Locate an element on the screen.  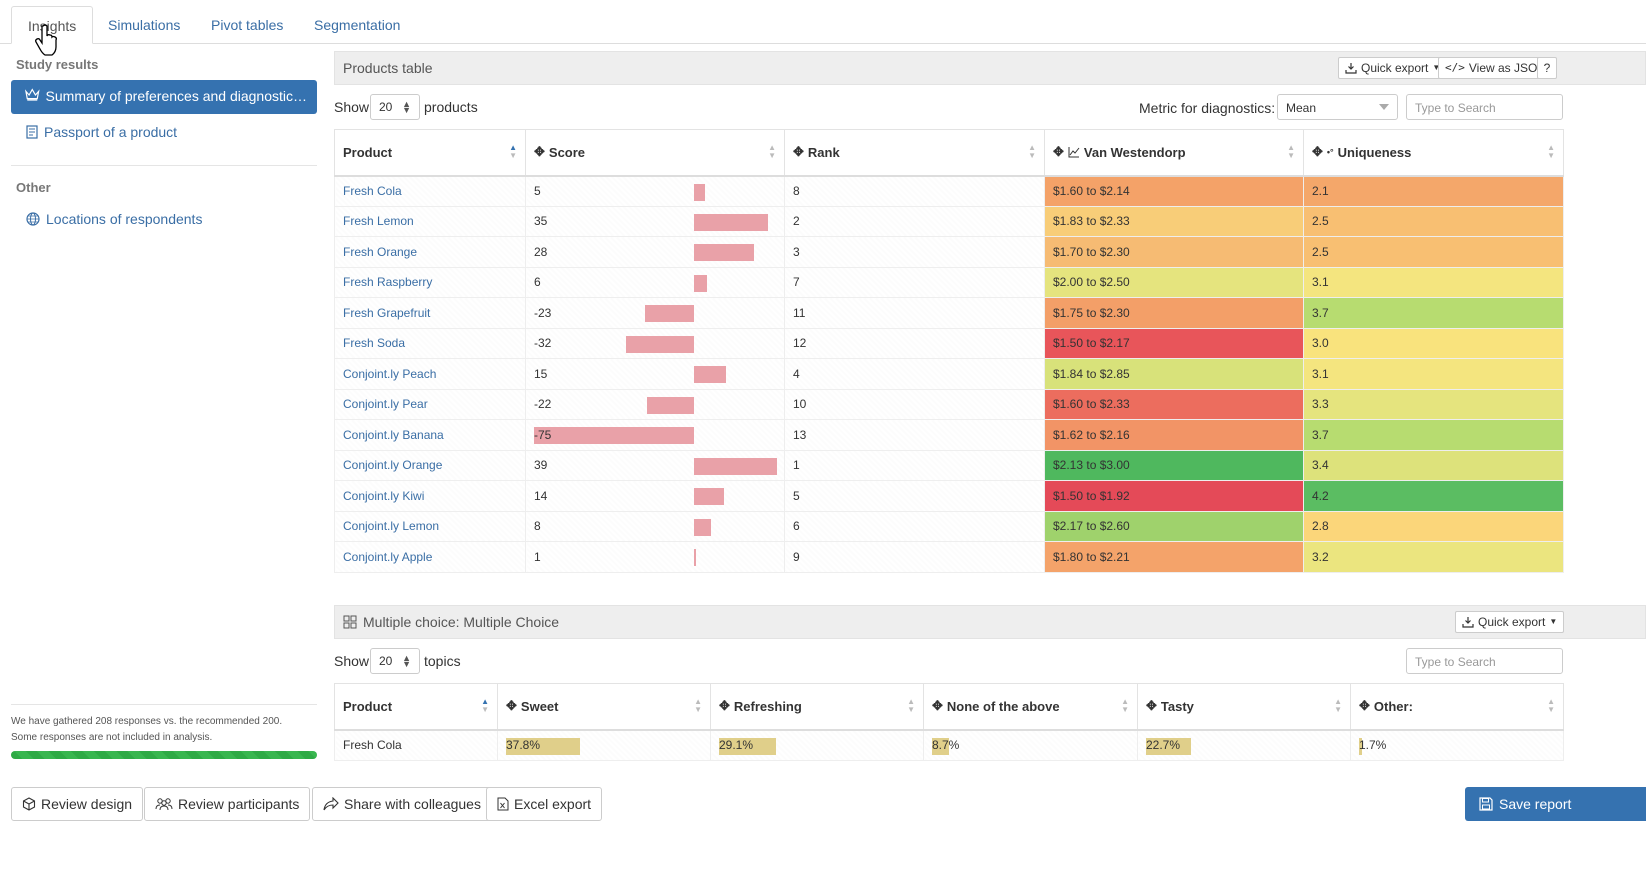
score-cell: 1 is located at coordinates (655, 557).